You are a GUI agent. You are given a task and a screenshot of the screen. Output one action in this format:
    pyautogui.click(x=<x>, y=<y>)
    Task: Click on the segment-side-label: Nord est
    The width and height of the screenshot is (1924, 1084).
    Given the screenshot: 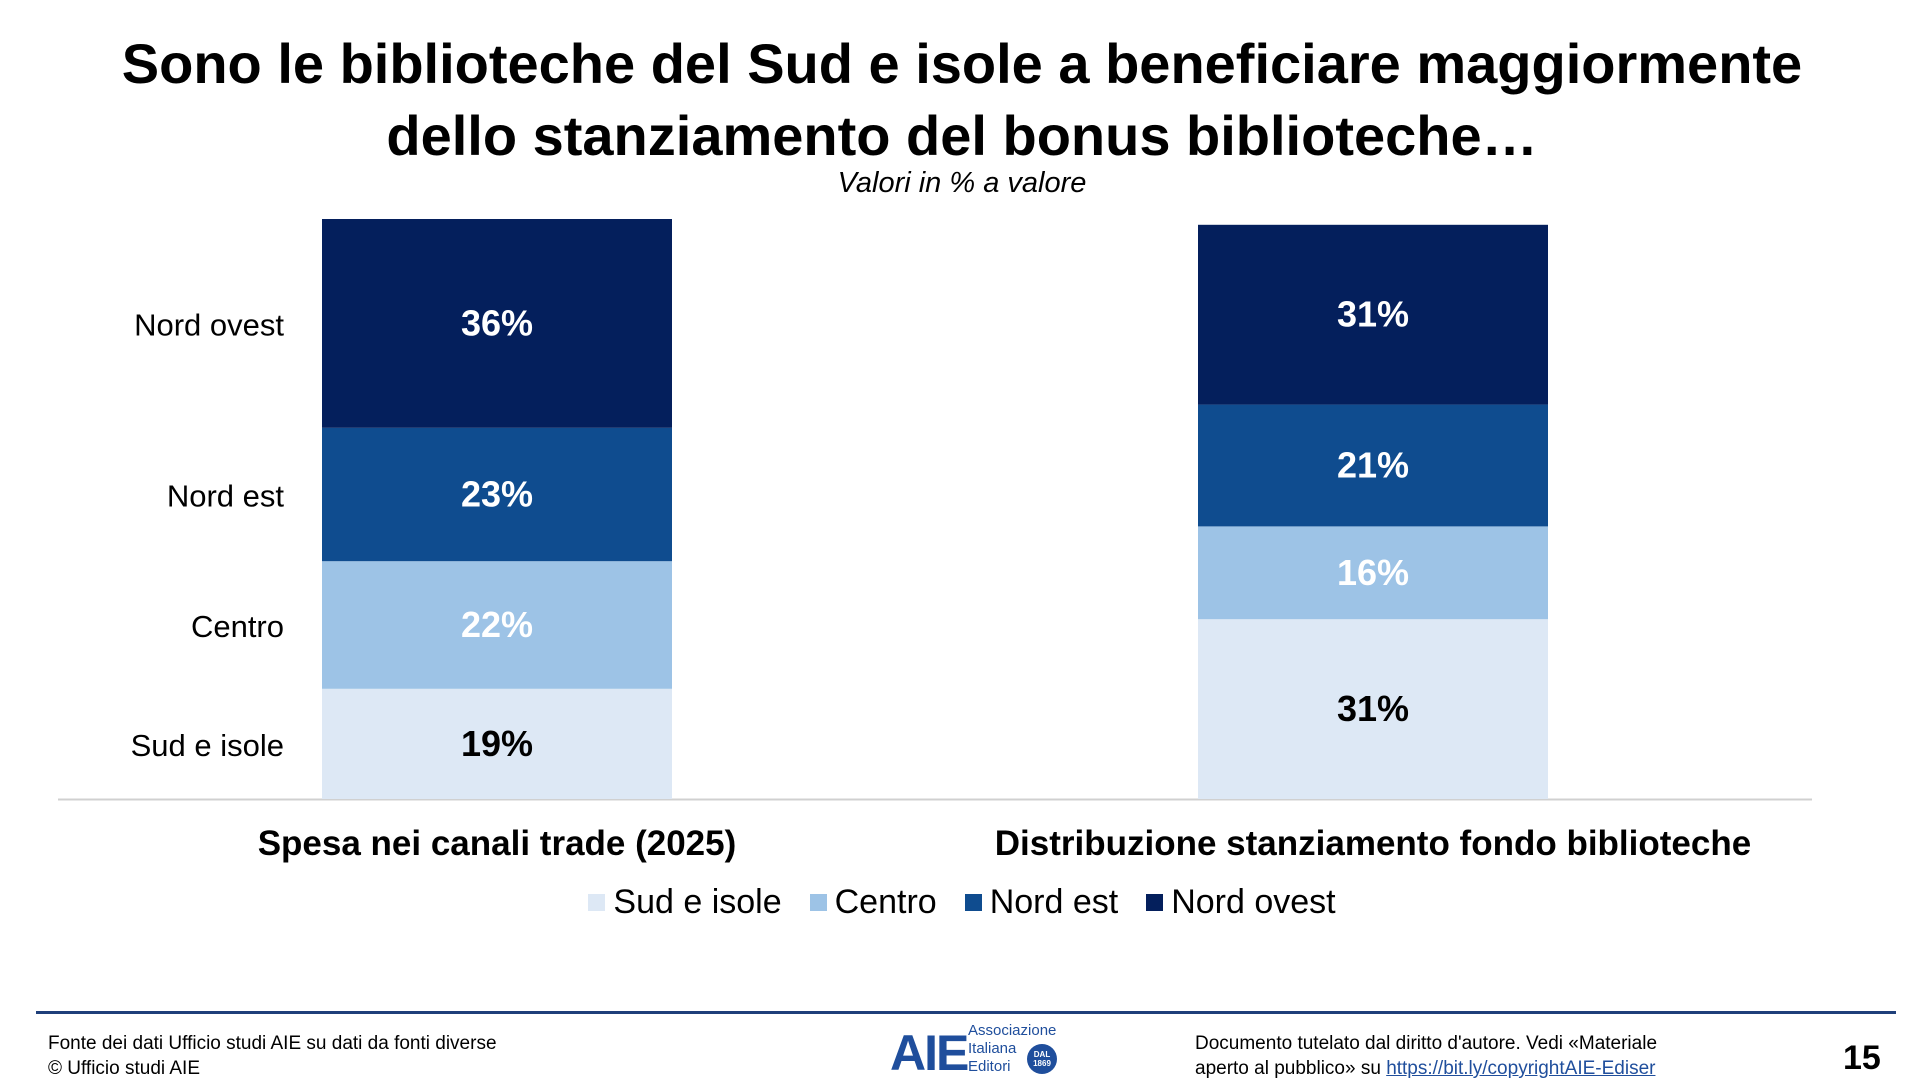 What is the action you would take?
    pyautogui.click(x=226, y=496)
    